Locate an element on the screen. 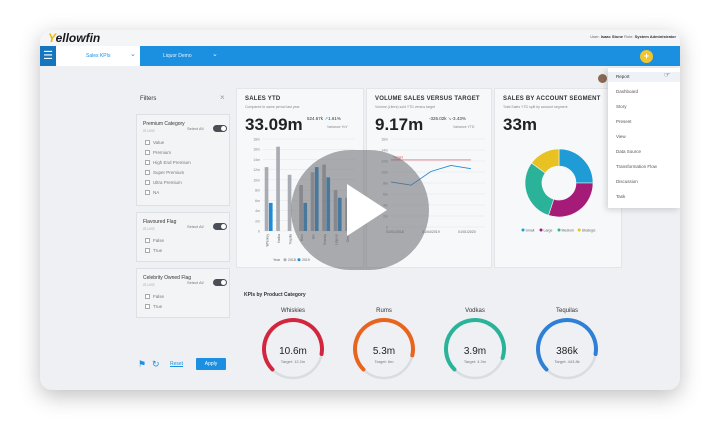 The width and height of the screenshot is (720, 440). gauge-name: Whiskies is located at coordinates (292, 311).